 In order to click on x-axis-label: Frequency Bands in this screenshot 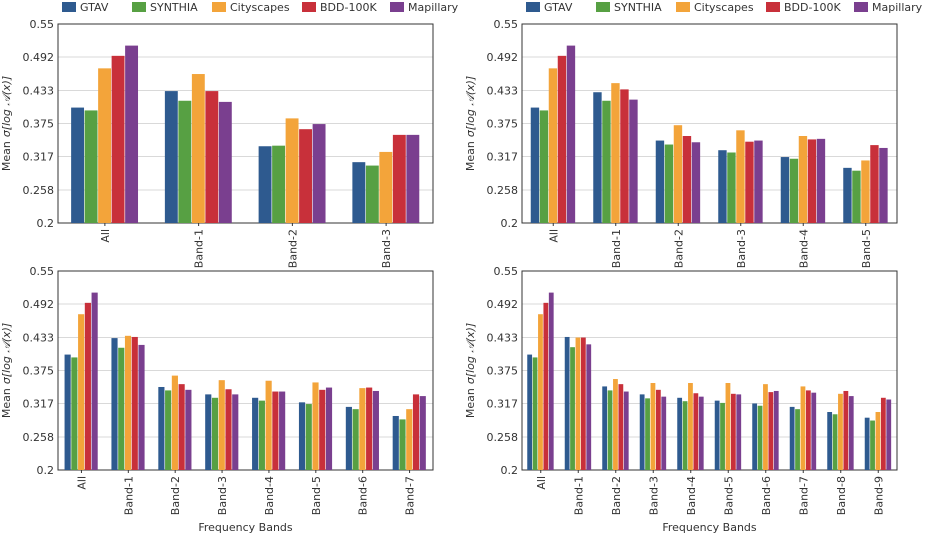, I will do `click(709, 527)`.